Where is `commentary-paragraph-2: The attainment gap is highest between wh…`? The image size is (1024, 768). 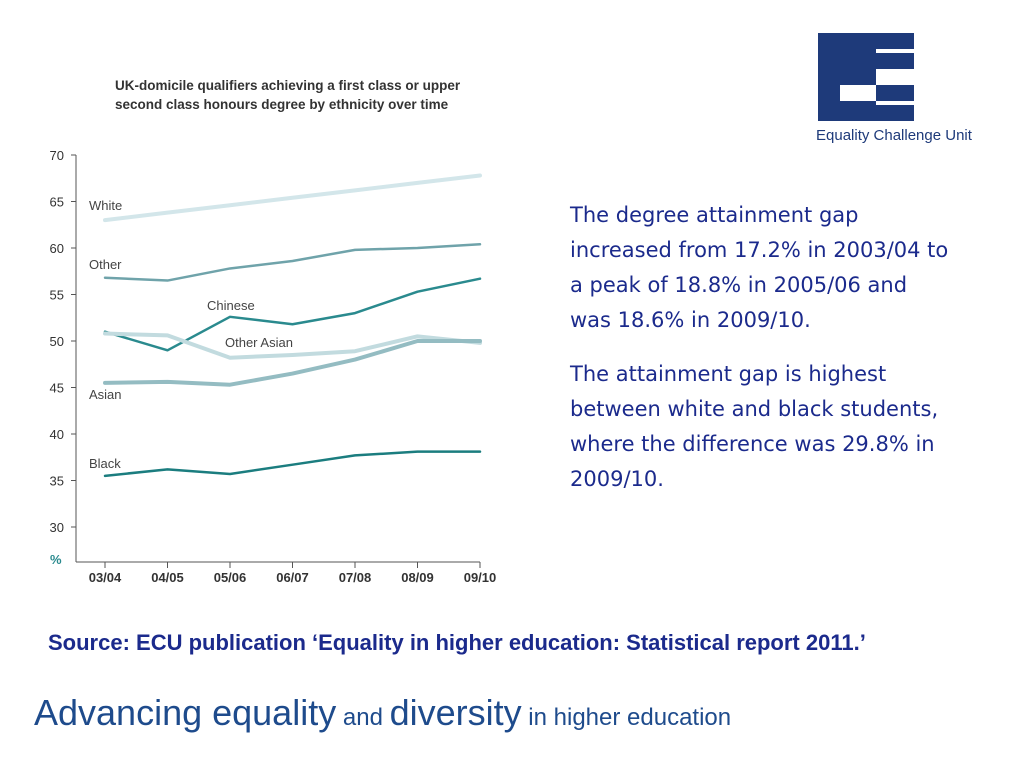 commentary-paragraph-2: The attainment gap is highest between wh… is located at coordinates (754, 426).